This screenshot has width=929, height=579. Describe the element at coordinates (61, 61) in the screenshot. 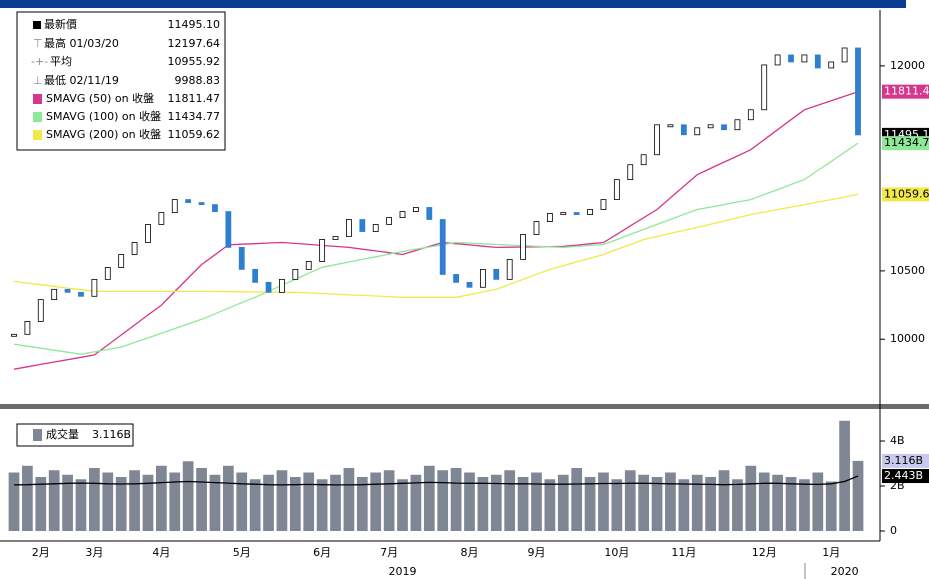

I see `legend-label: 平均` at that location.